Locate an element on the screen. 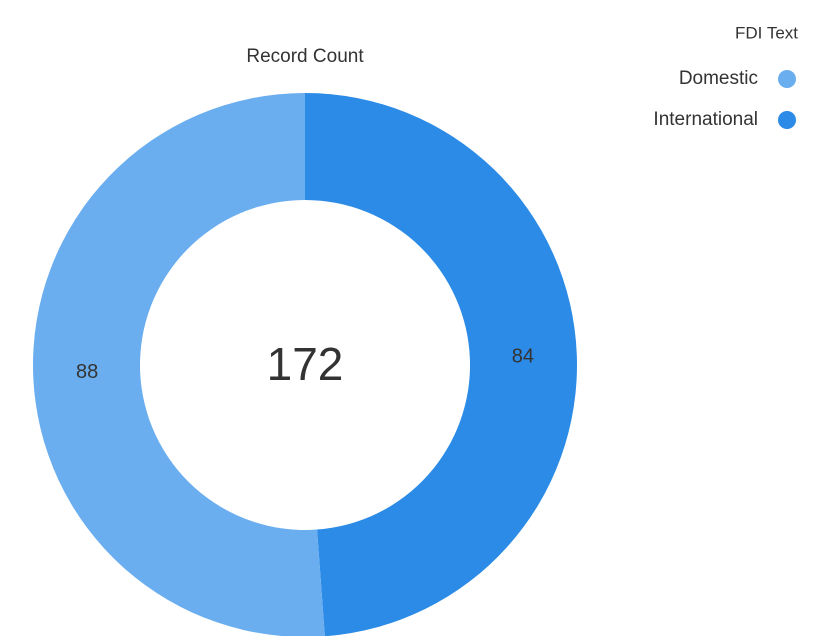 The image size is (825, 636). legend-label: Domestic is located at coordinates (718, 78).